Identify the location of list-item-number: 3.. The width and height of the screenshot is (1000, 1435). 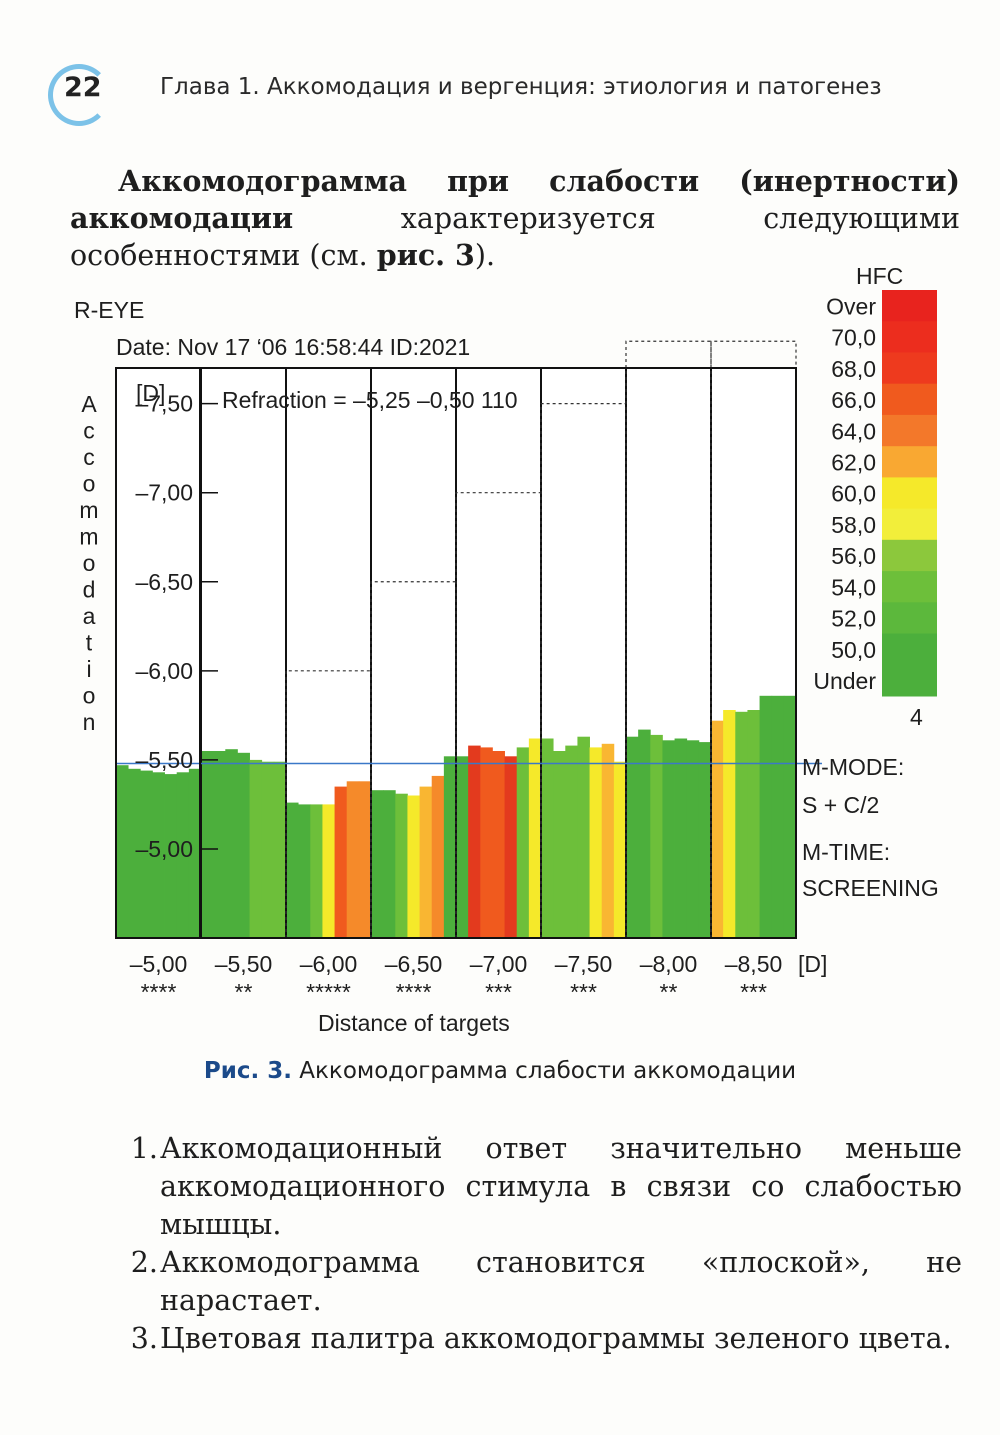
(144, 1338).